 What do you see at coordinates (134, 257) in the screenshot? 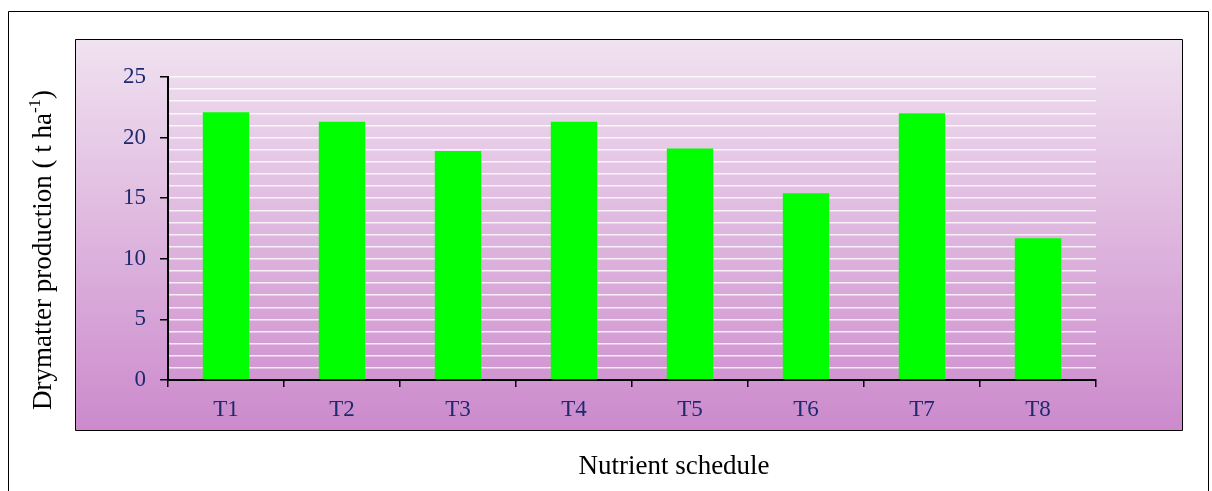
I see `y-tick-label: 10` at bounding box center [134, 257].